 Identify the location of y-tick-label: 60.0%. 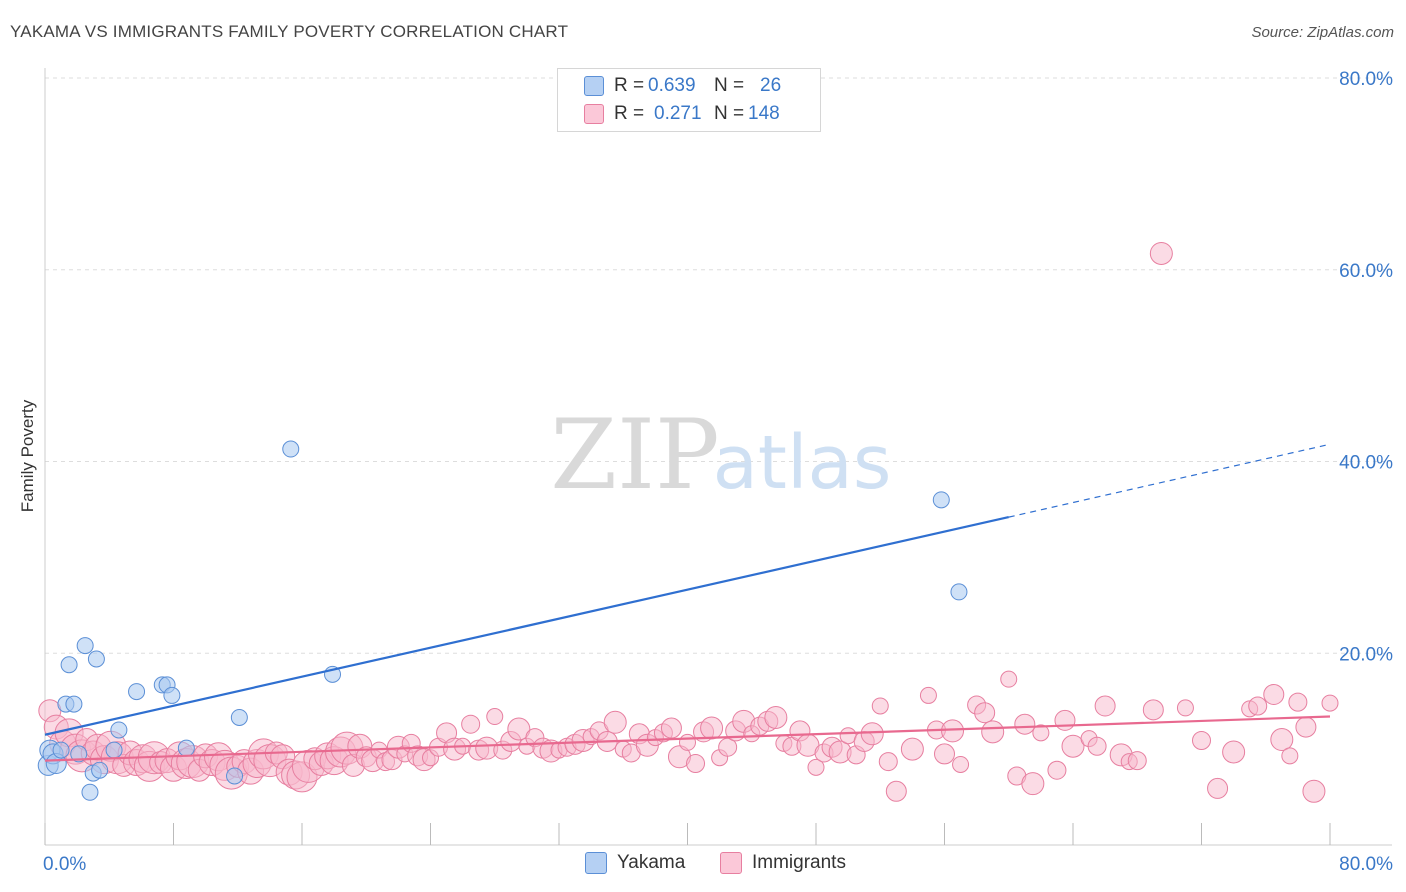
(1366, 271).